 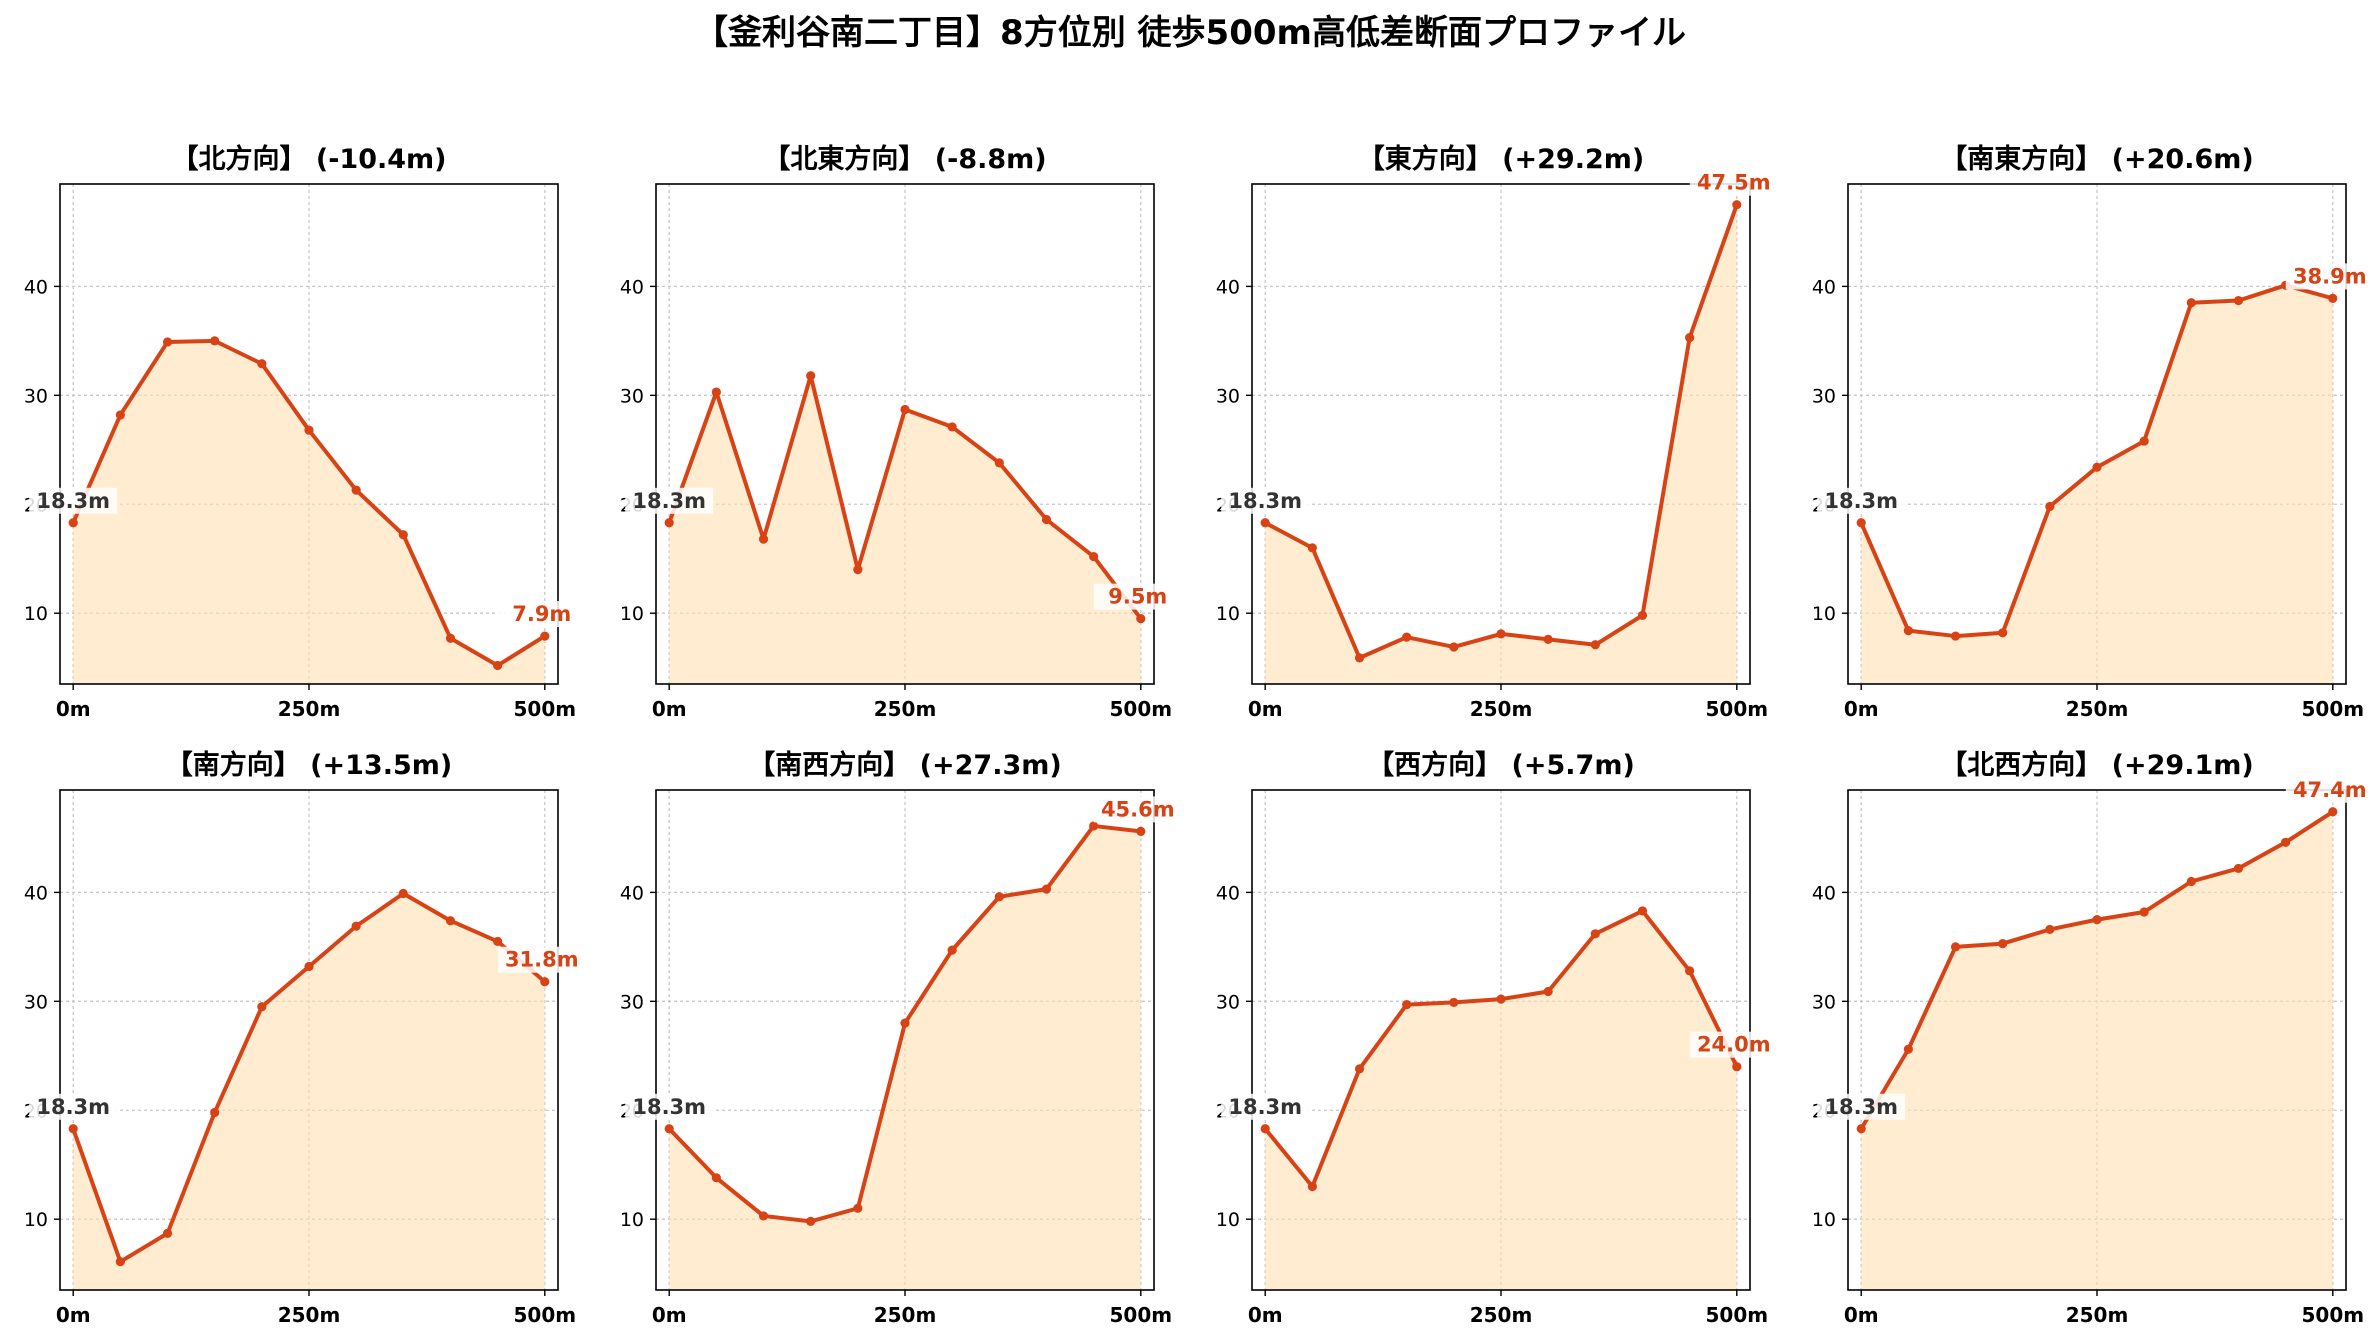 What do you see at coordinates (1824, 614) in the screenshot?
I see `y-tick-label: 10` at bounding box center [1824, 614].